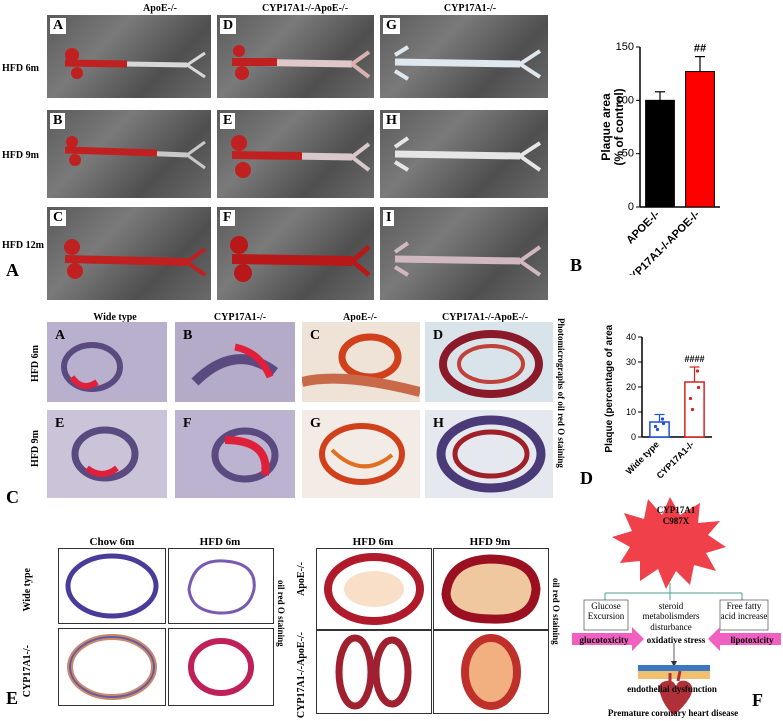  Describe the element at coordinates (20, 68) in the screenshot. I see `row-header-6m: HFD 6m` at that location.